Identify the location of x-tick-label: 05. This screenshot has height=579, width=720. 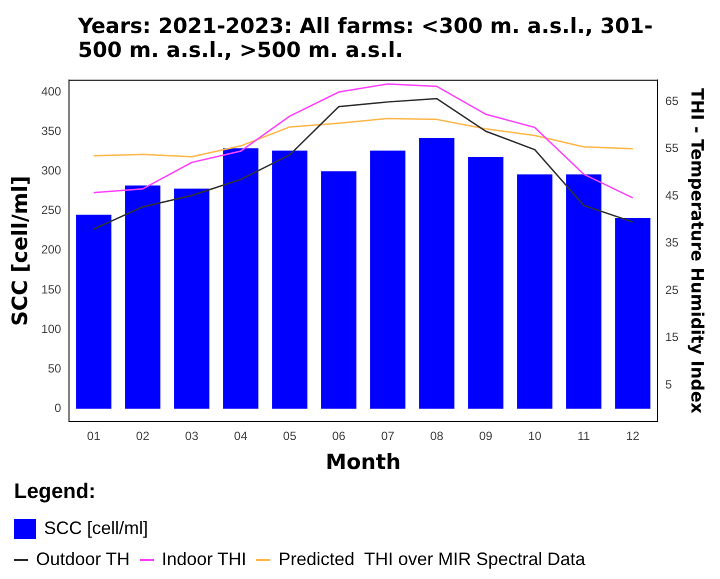
(290, 435).